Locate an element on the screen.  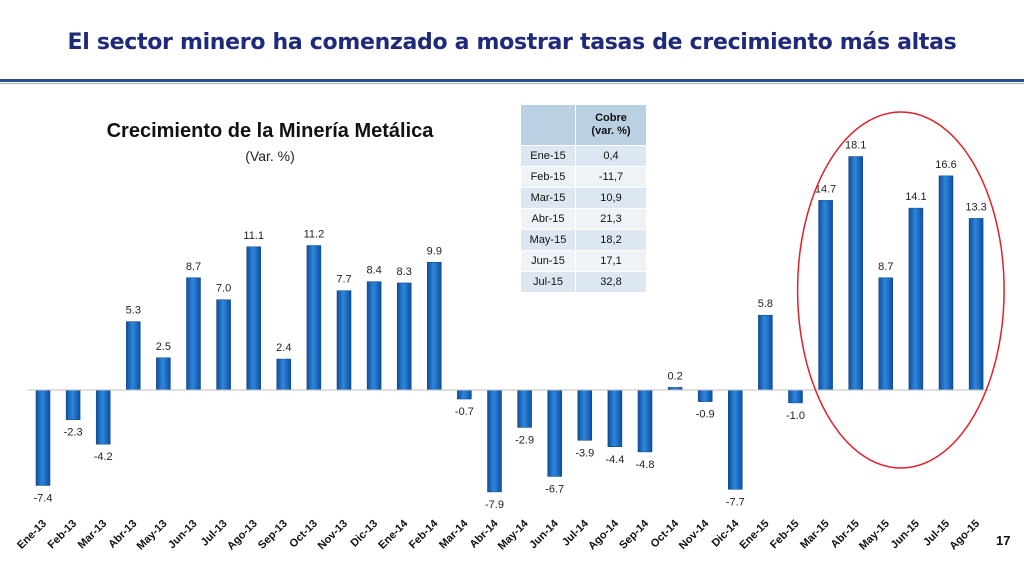
x-tick-label: May-14 is located at coordinates (513, 534).